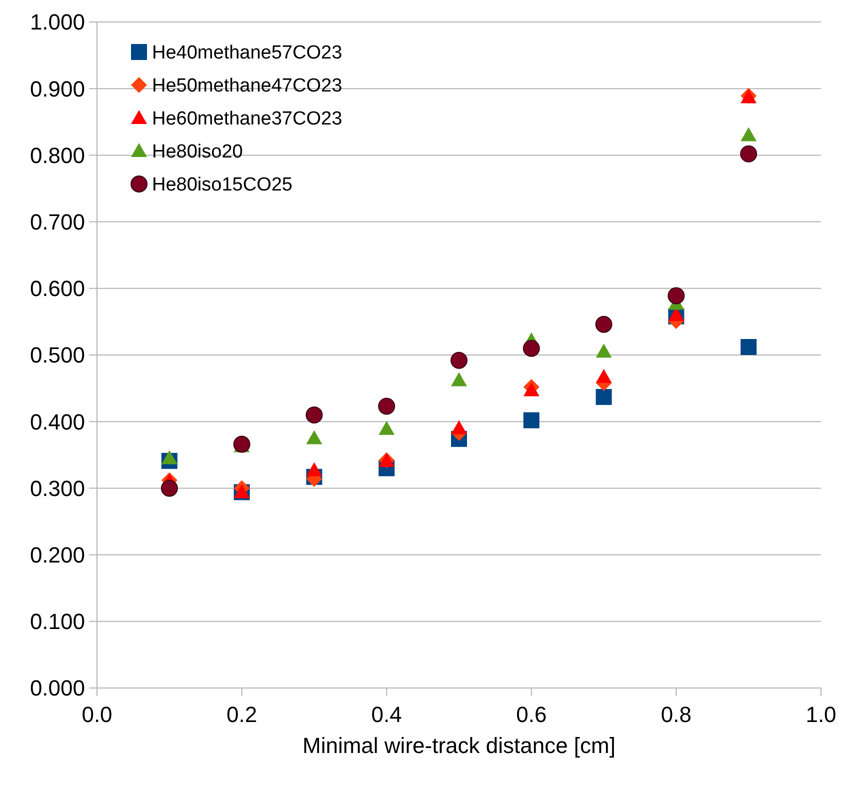 The height and width of the screenshot is (787, 859). What do you see at coordinates (386, 714) in the screenshot?
I see `x-tick-label: 0.4` at bounding box center [386, 714].